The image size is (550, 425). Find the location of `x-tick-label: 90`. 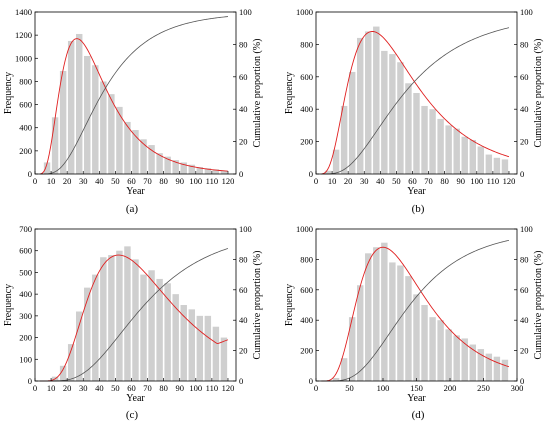

x-tick-label: 90 is located at coordinates (179, 388).